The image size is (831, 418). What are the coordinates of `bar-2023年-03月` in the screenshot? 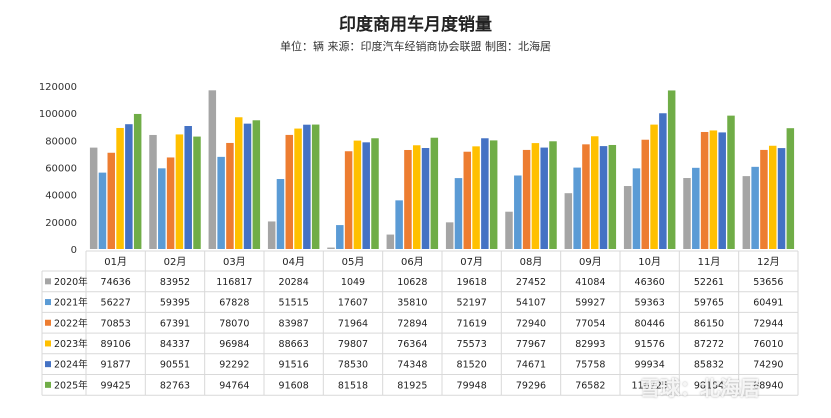 It's located at (238, 183).